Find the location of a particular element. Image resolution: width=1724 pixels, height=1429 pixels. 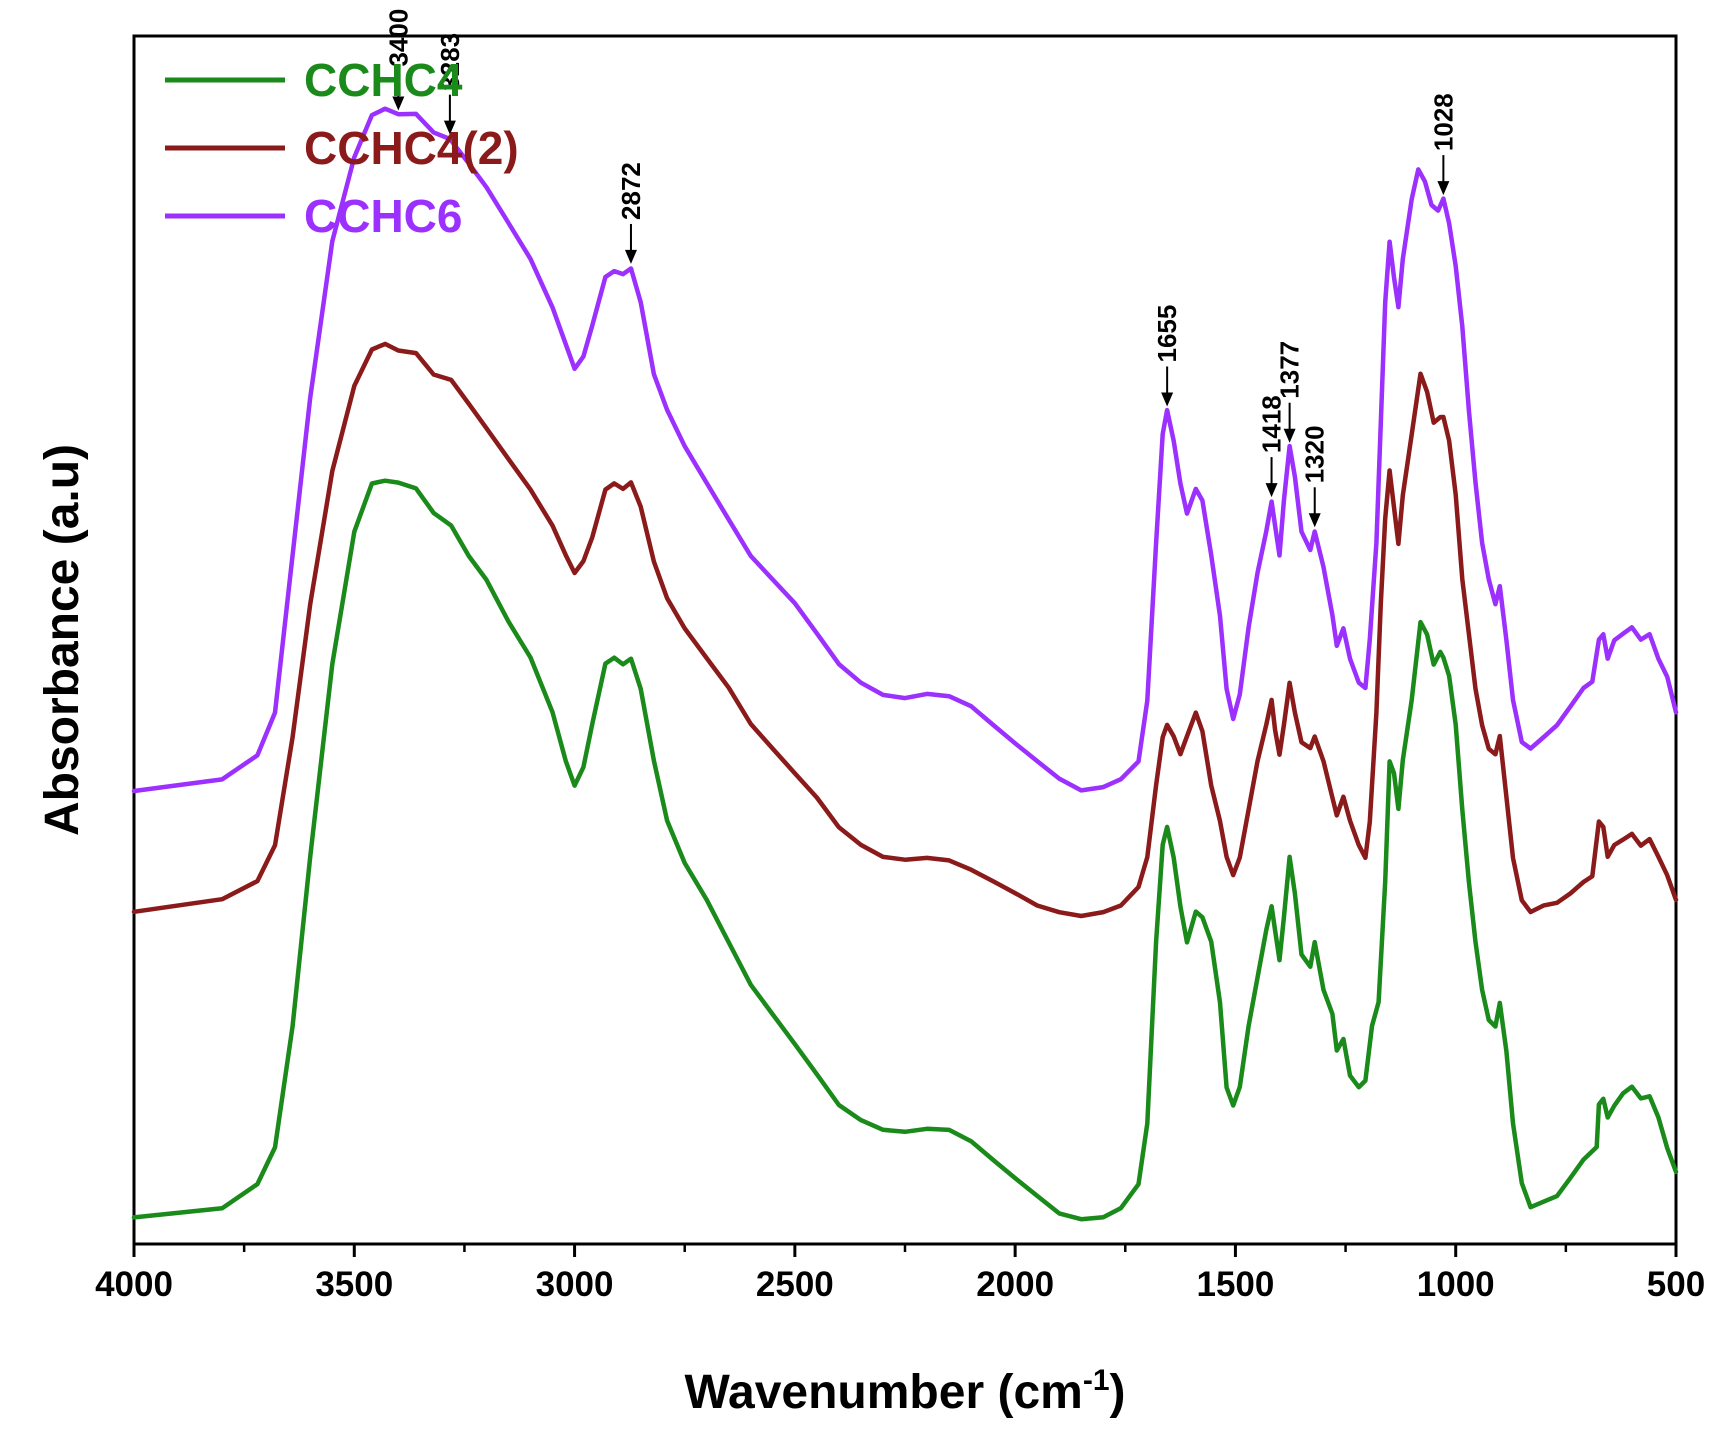

x-tick-label: 2500 is located at coordinates (795, 1284).